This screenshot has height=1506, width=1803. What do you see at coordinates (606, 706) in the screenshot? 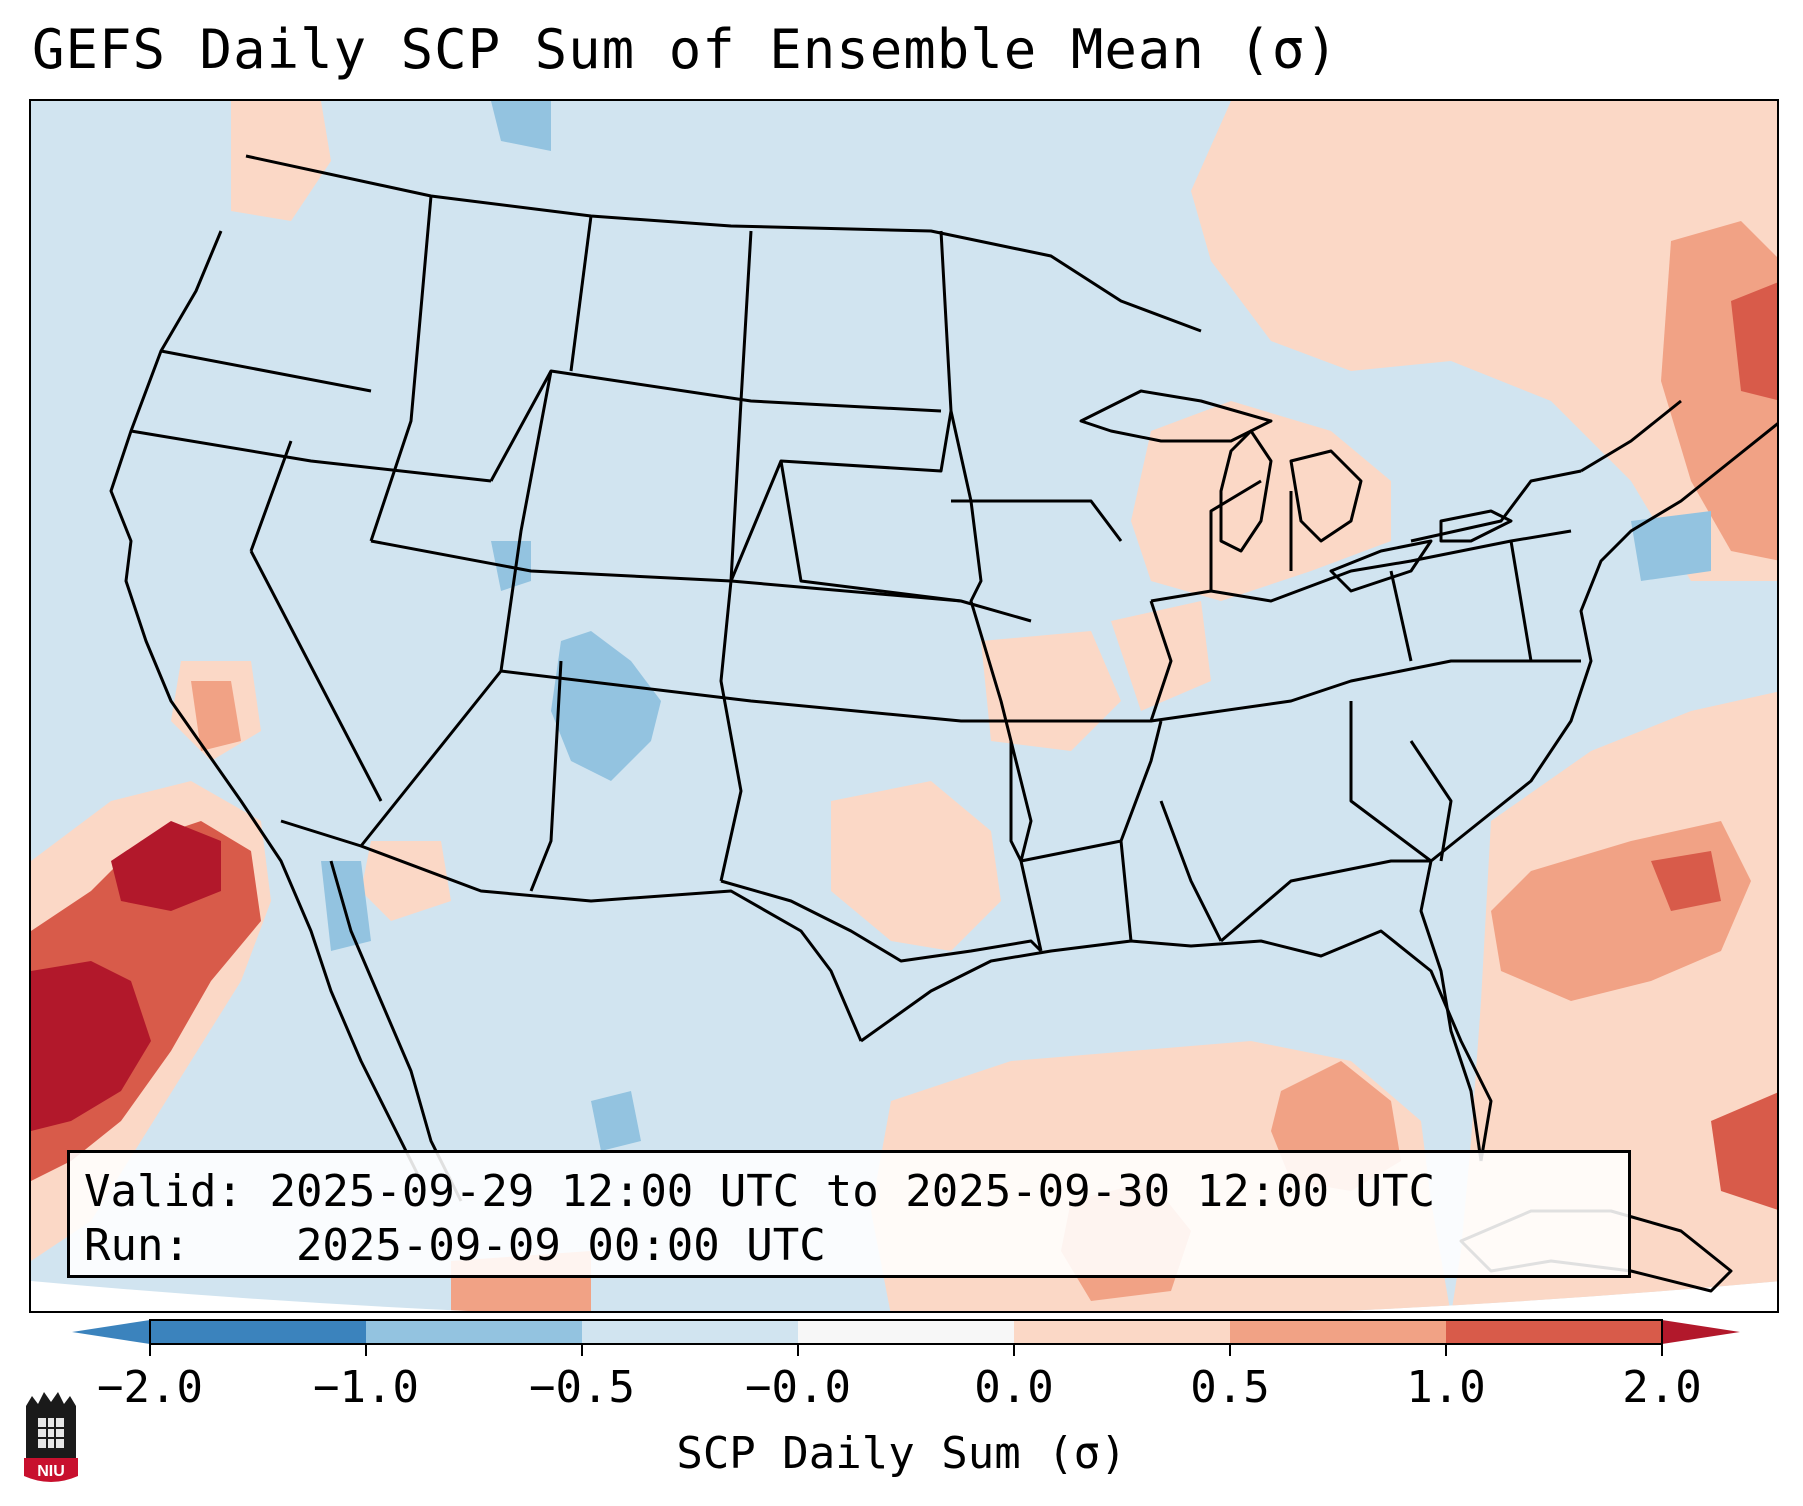
I see `anomaly-colorado-negative` at bounding box center [606, 706].